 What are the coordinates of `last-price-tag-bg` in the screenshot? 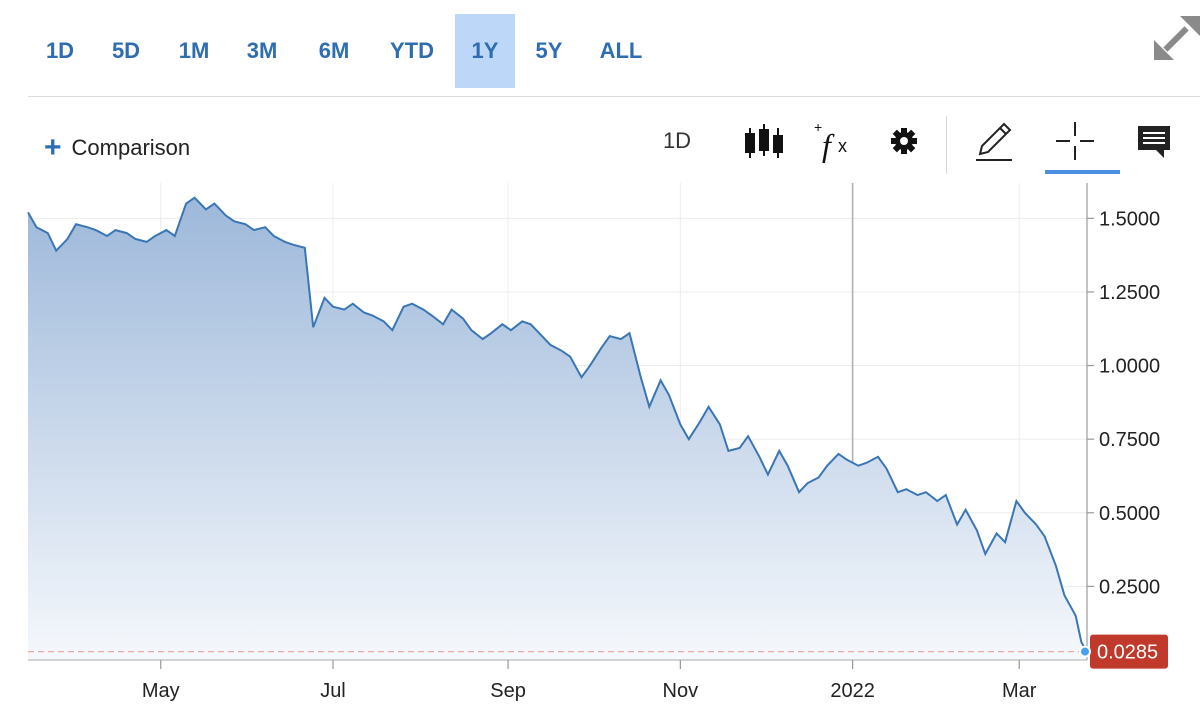 It's located at (1129, 651).